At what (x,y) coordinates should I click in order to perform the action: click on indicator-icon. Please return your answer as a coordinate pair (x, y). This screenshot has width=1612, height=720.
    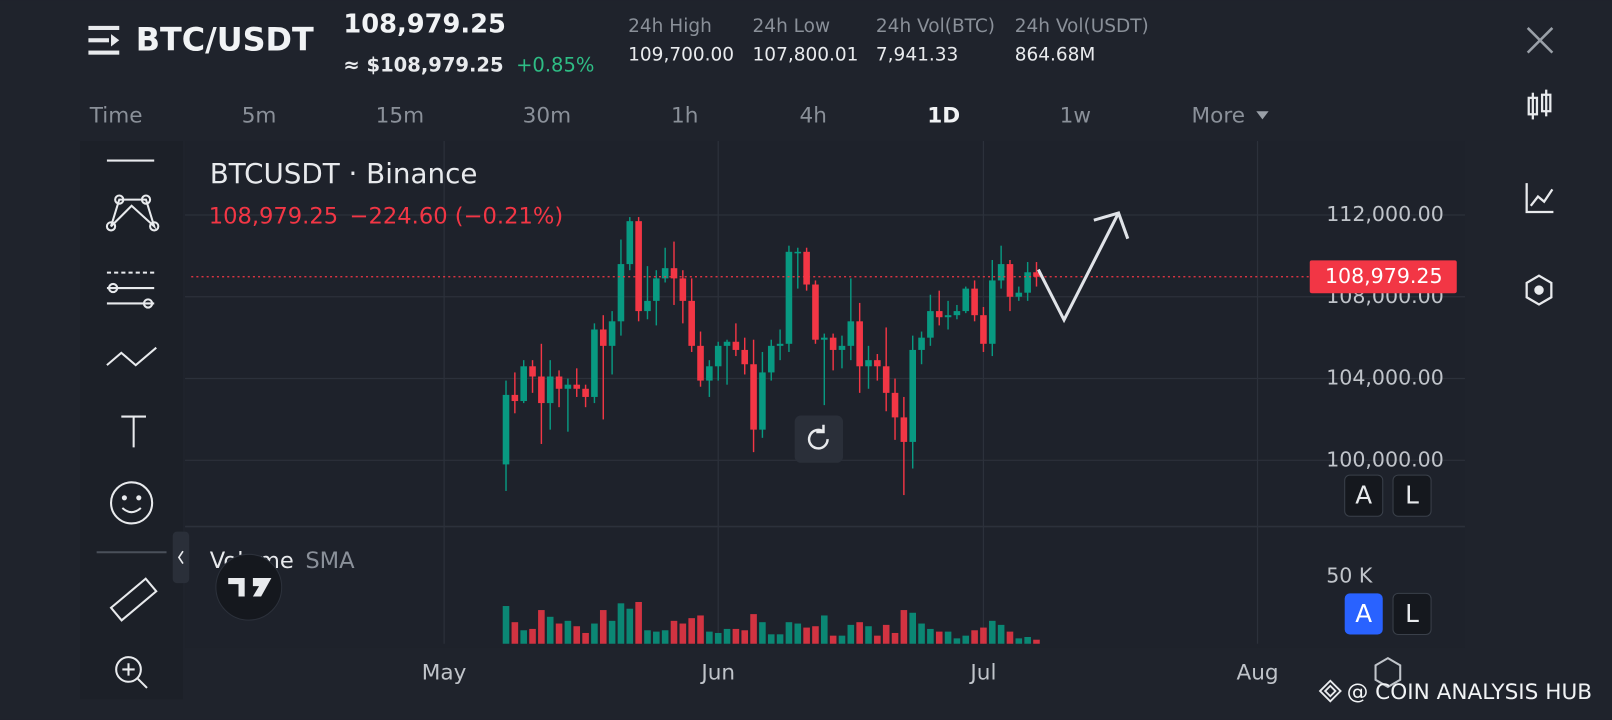
    Looking at the image, I should click on (1539, 198).